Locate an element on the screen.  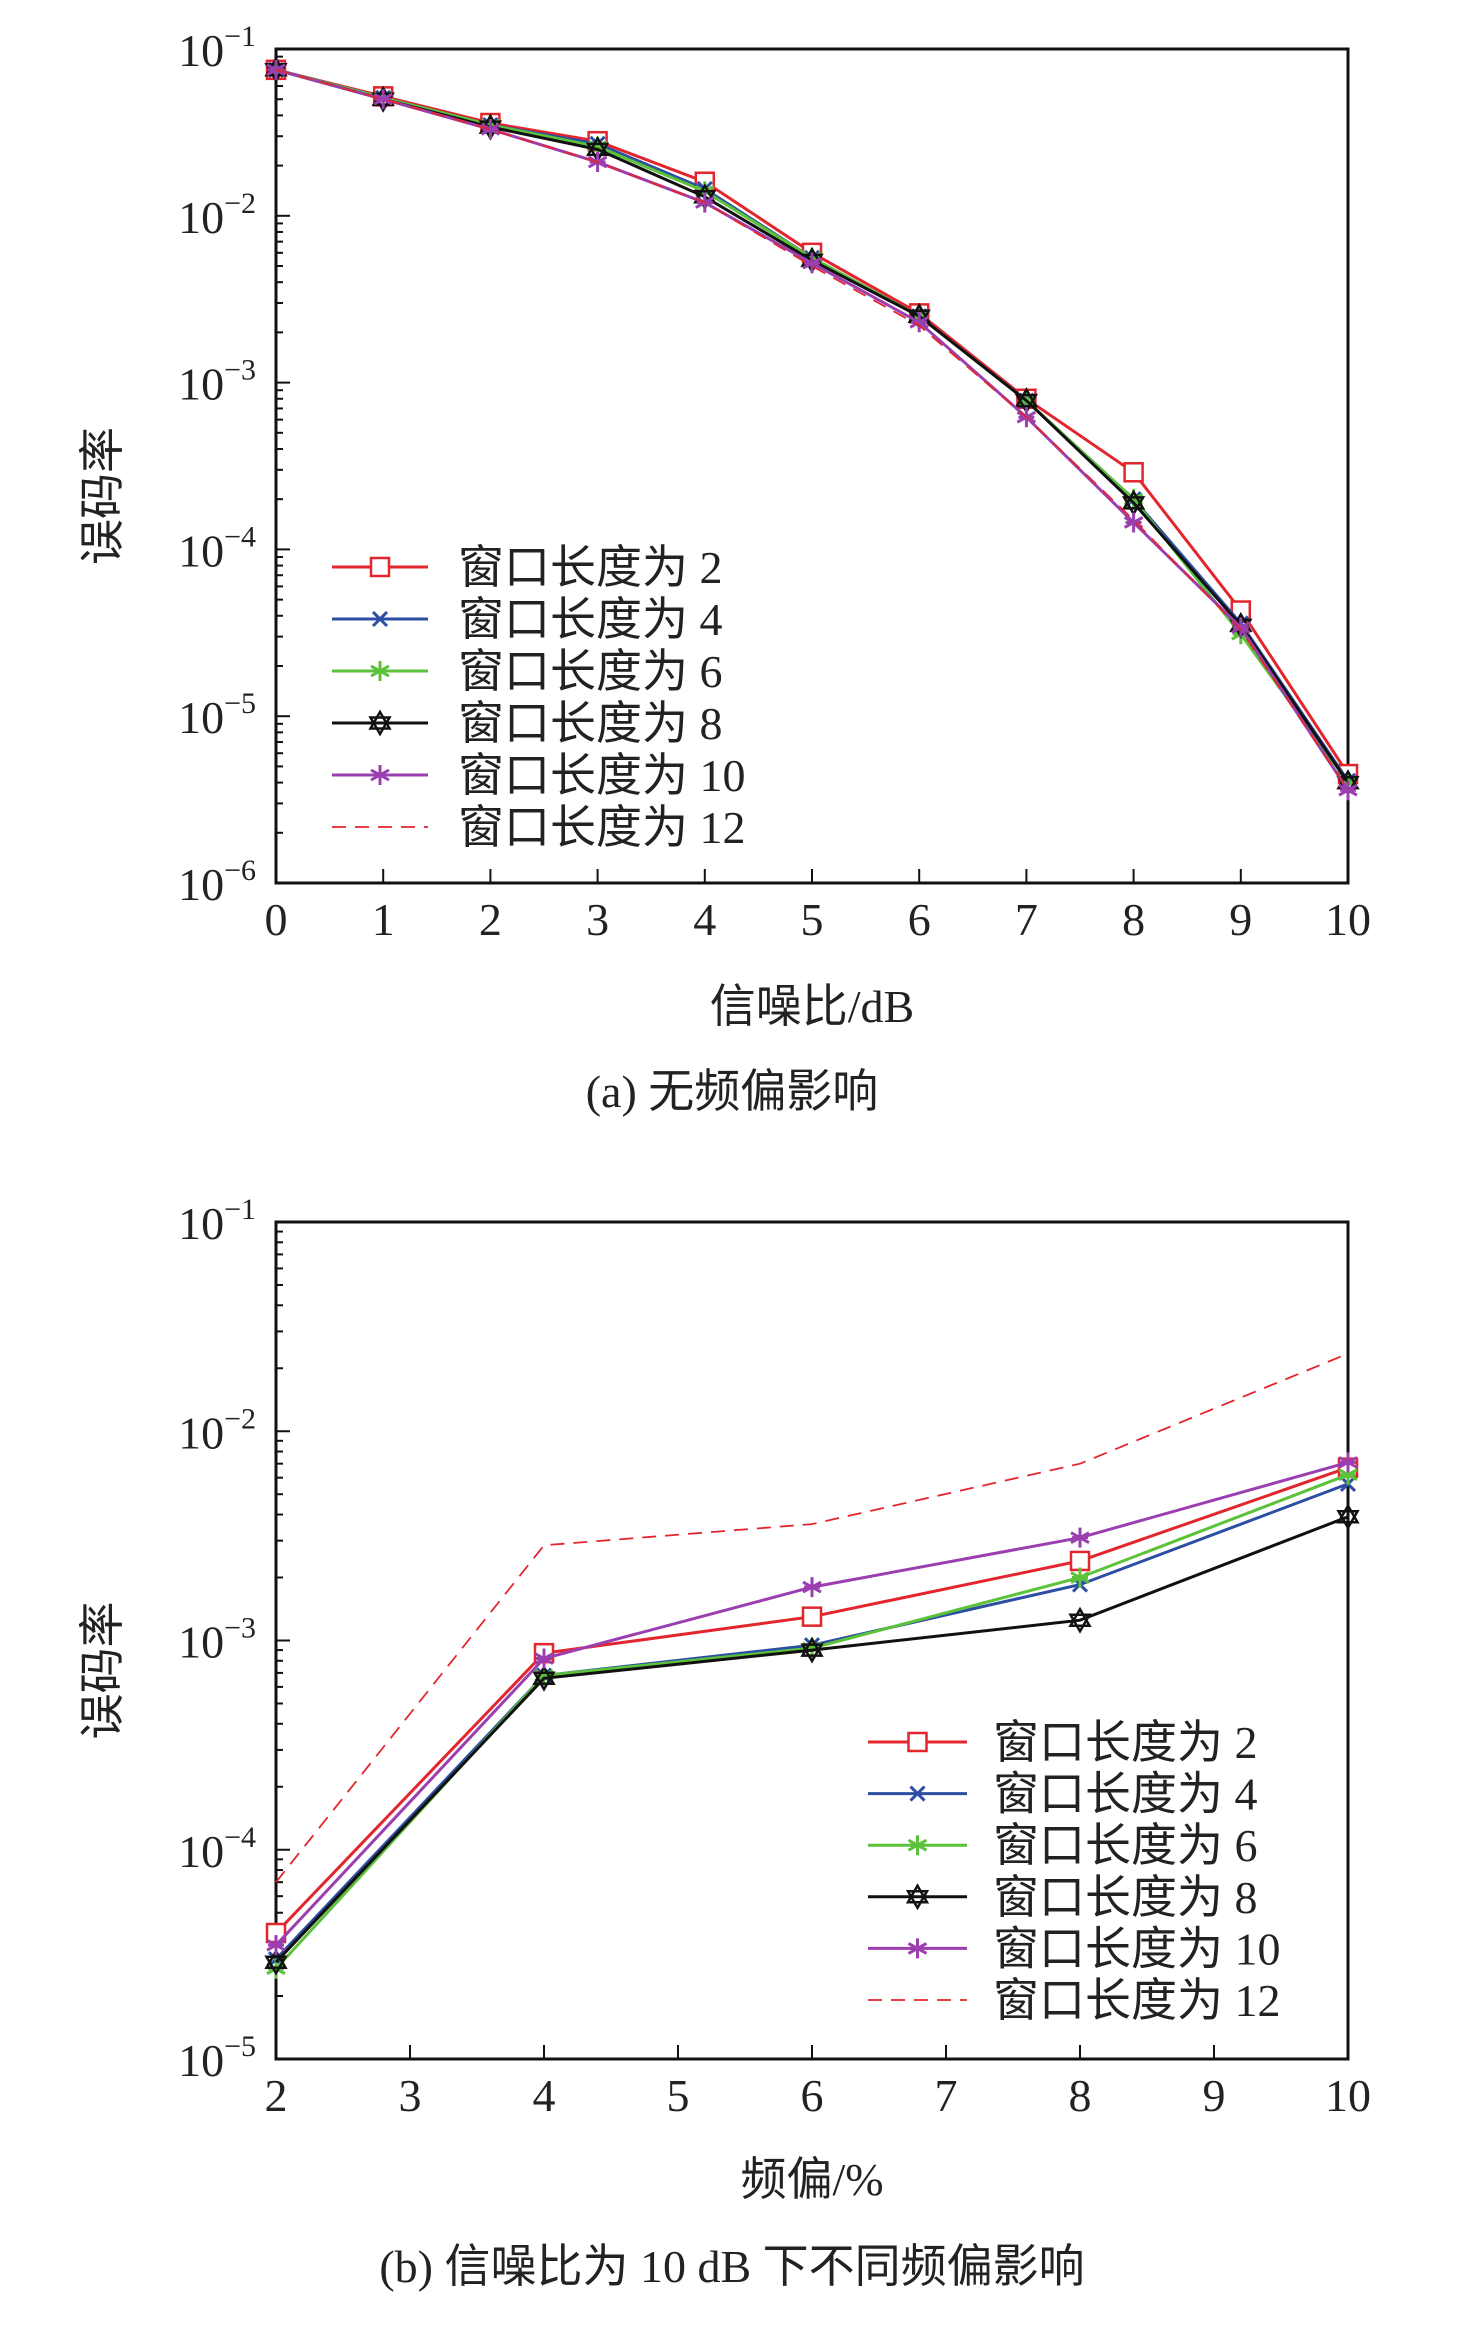
y-tick-label: 10⁻⁵ is located at coordinates (217, 2058).